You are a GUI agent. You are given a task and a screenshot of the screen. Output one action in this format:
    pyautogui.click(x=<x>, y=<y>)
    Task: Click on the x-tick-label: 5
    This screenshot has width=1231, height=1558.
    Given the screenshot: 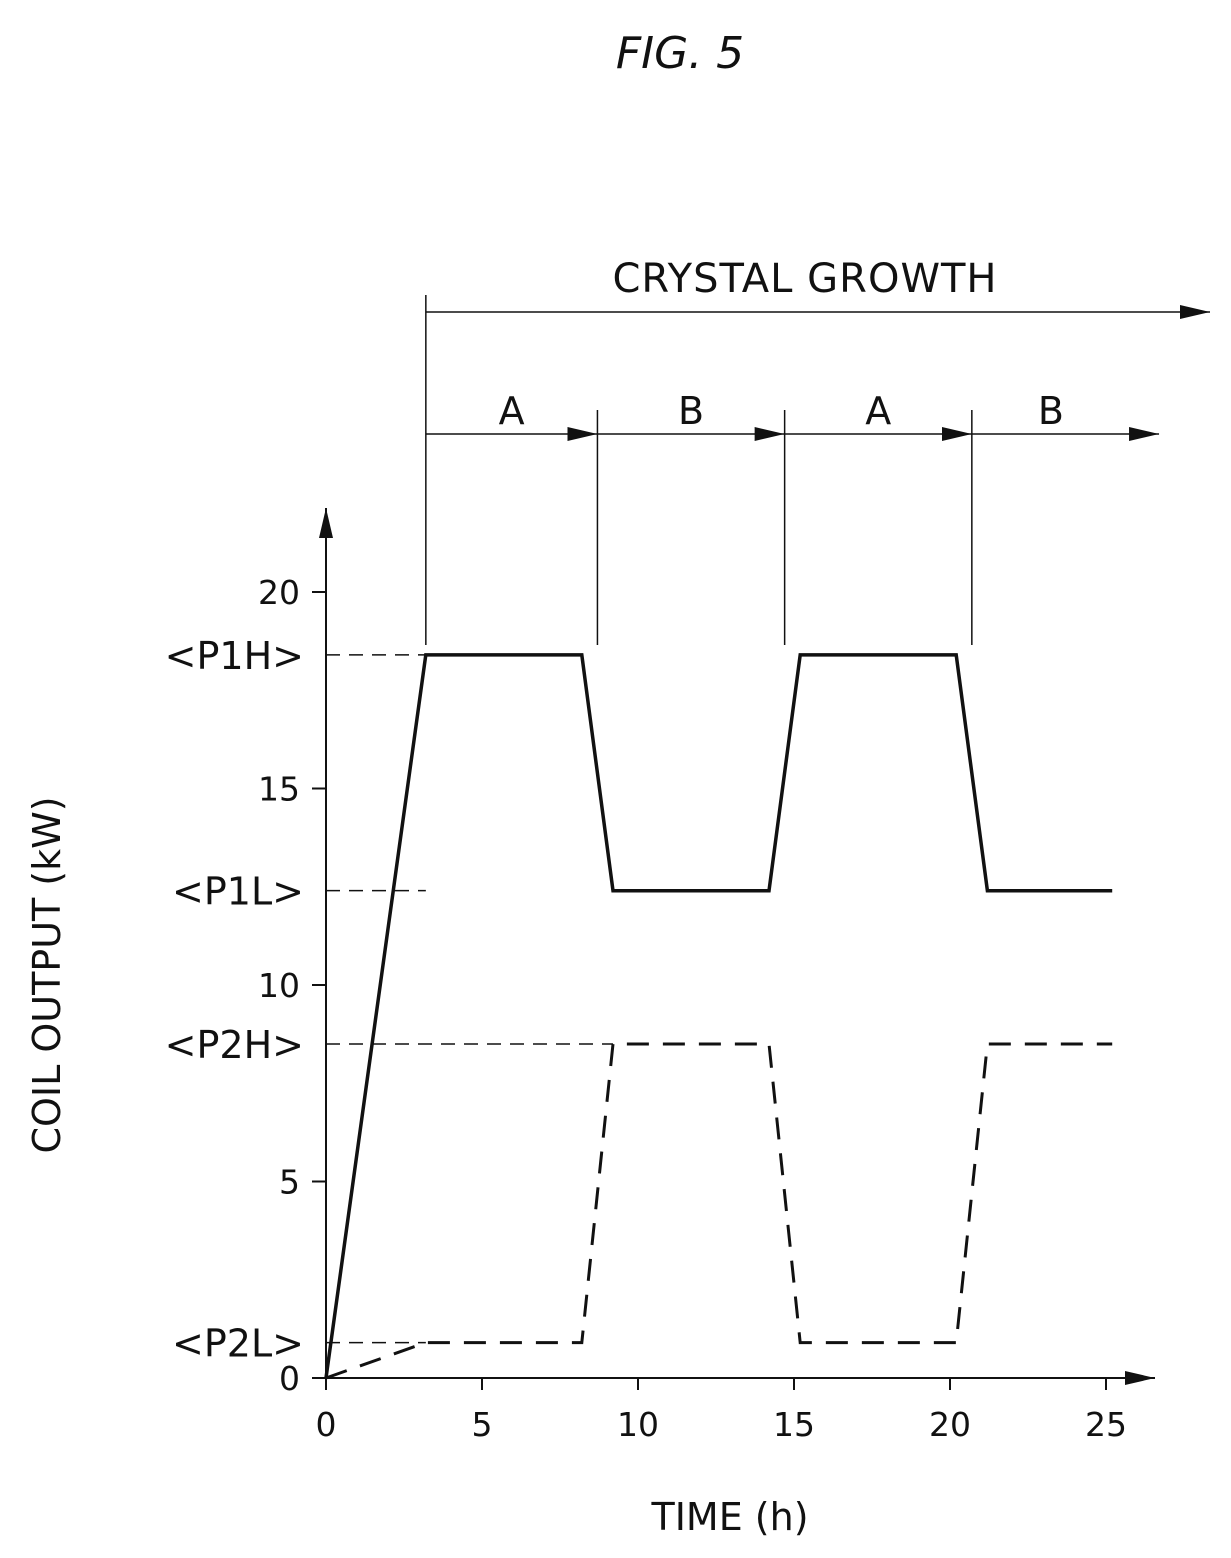 What is the action you would take?
    pyautogui.click(x=482, y=1424)
    